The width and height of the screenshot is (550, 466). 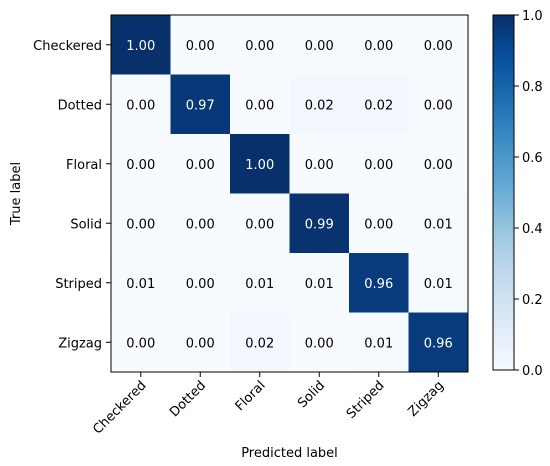 What do you see at coordinates (532, 158) in the screenshot?
I see `colorbar-tick-label: 0.6` at bounding box center [532, 158].